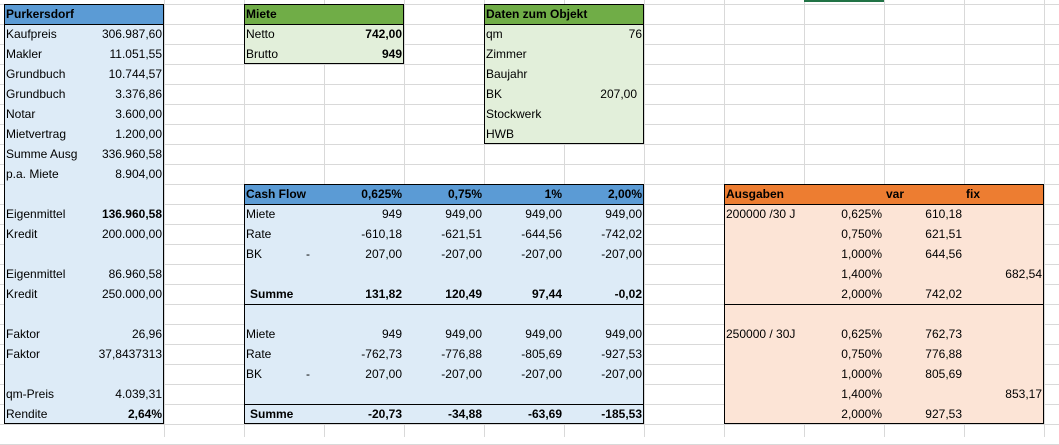 This screenshot has height=445, width=1059. I want to click on purkersdorf-value: 10.744,57, so click(135, 74).